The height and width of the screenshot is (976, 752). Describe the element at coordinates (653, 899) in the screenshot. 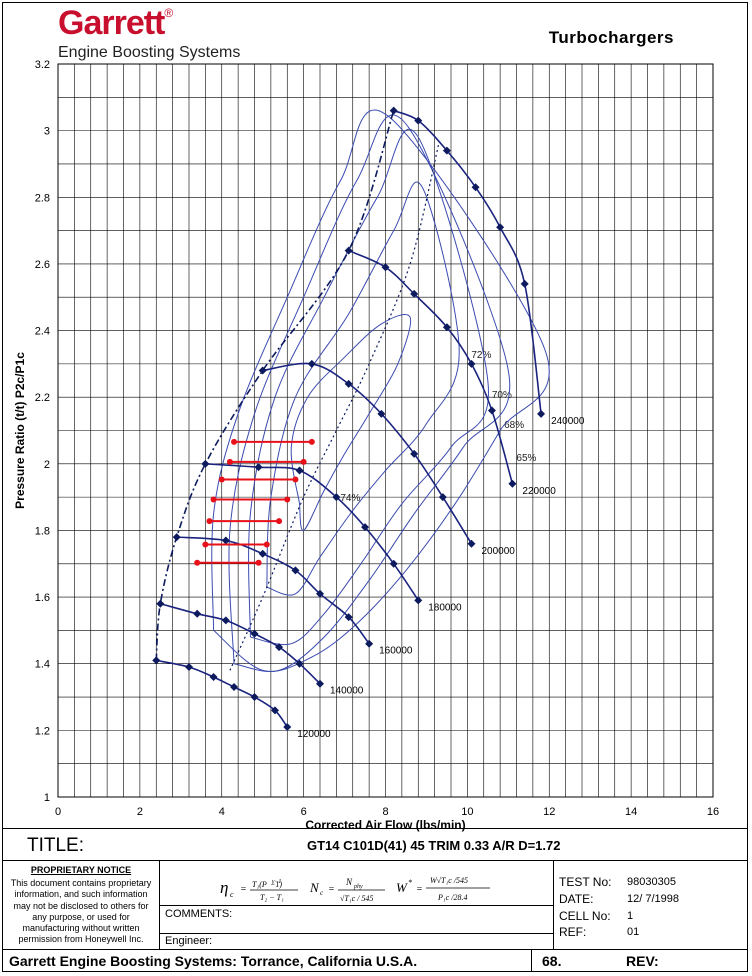

I see `date-value: 12/ 7/1998` at that location.